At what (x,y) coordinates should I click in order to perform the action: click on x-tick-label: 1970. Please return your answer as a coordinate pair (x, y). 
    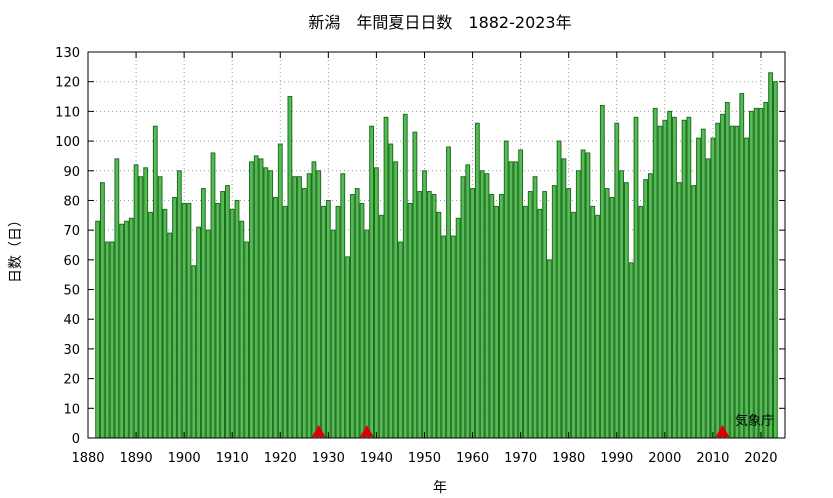
    Looking at the image, I should click on (520, 458).